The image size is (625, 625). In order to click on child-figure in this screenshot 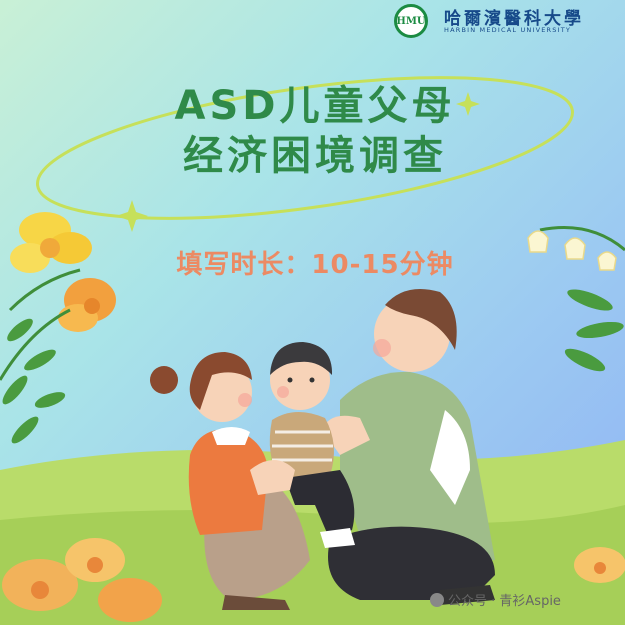, I will do `click(312, 445)`.